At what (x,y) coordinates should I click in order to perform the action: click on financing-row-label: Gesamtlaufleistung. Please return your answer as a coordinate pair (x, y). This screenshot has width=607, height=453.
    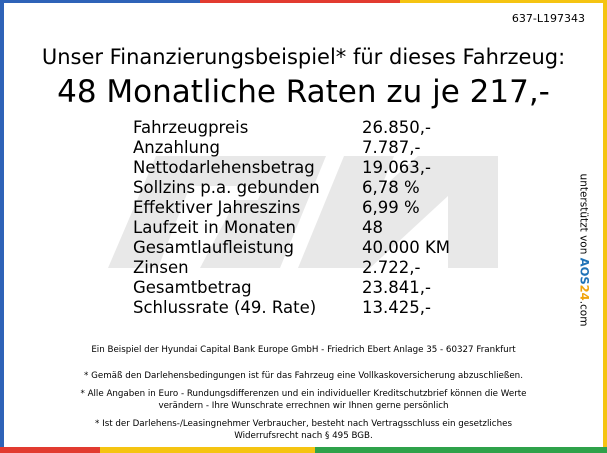
    Looking at the image, I should click on (213, 247).